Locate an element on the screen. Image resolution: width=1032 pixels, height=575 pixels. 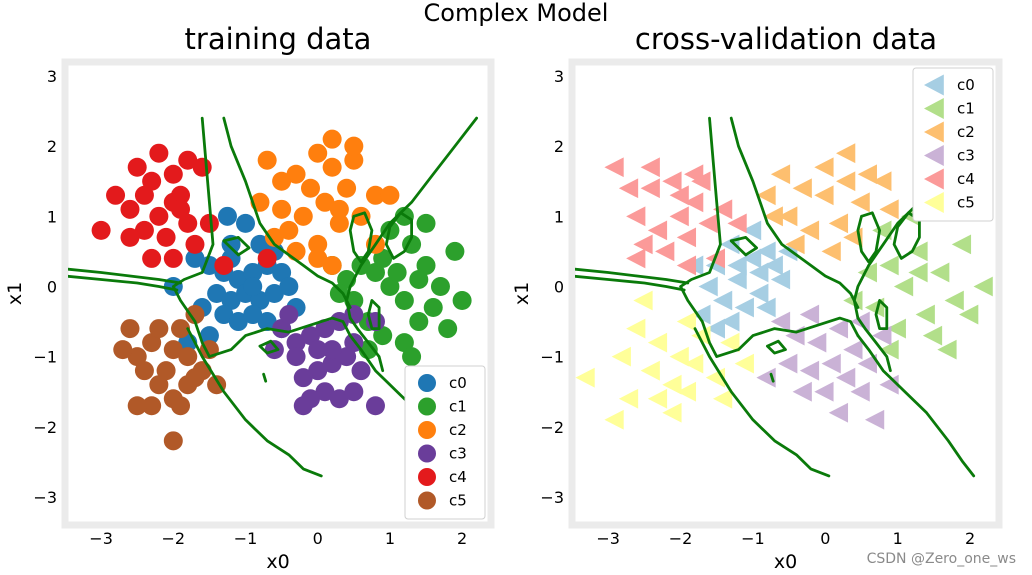
legend-marker-c2 is located at coordinates (934, 132).